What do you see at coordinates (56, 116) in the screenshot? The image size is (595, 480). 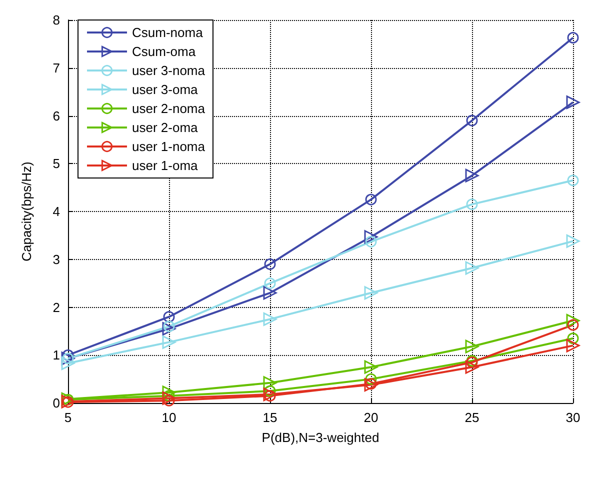 I see `y-tick-label: 6` at bounding box center [56, 116].